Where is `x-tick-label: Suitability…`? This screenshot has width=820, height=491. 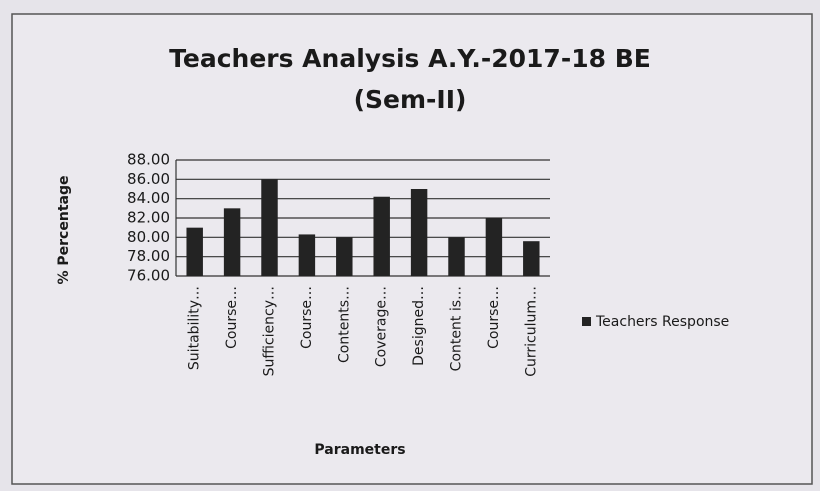 x-tick-label: Suitability… is located at coordinates (195, 328).